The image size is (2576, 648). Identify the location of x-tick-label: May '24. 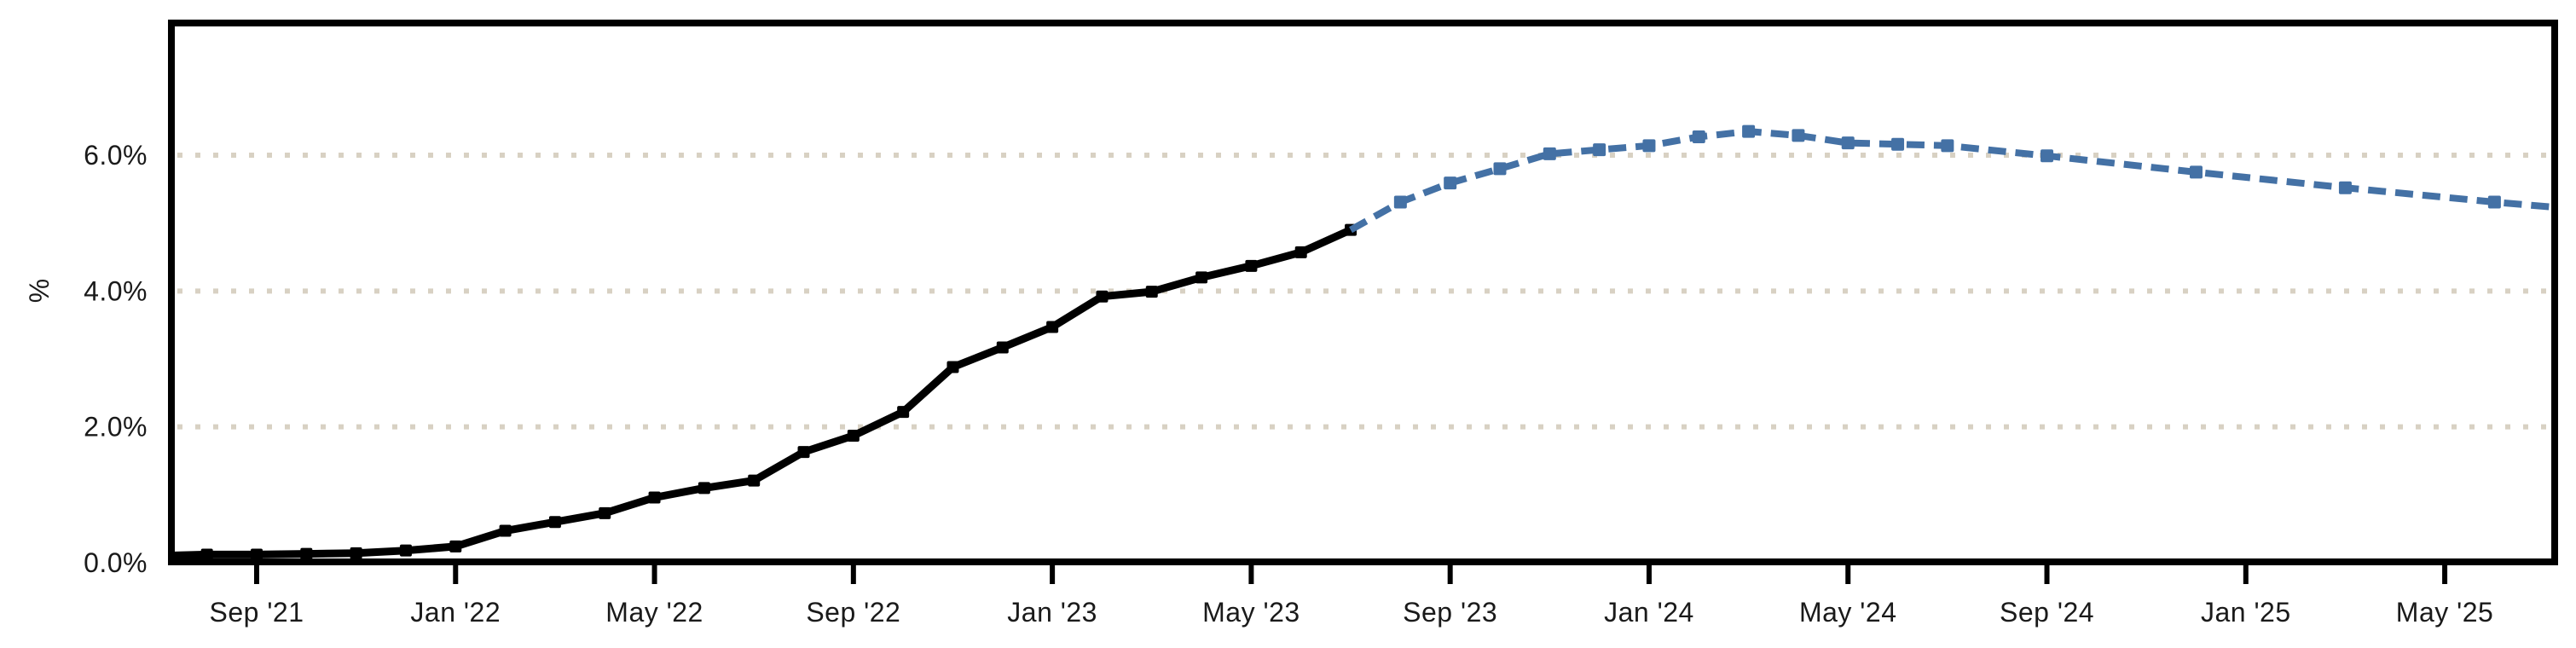
(1848, 612).